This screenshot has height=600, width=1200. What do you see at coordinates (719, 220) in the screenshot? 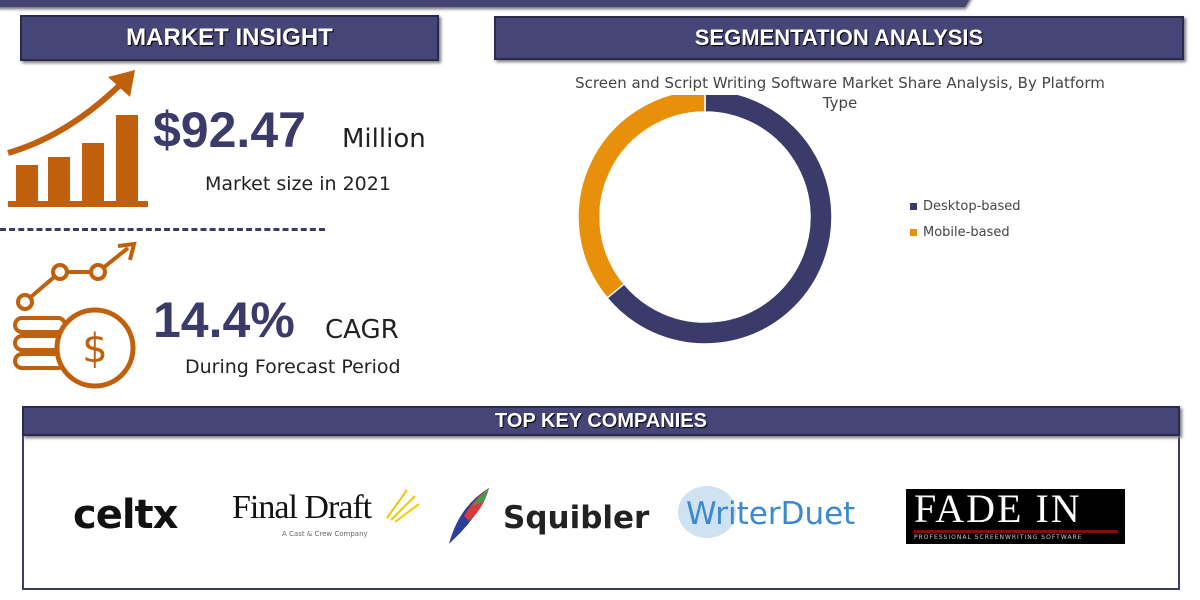
I see `donut-slice-desktop-based` at bounding box center [719, 220].